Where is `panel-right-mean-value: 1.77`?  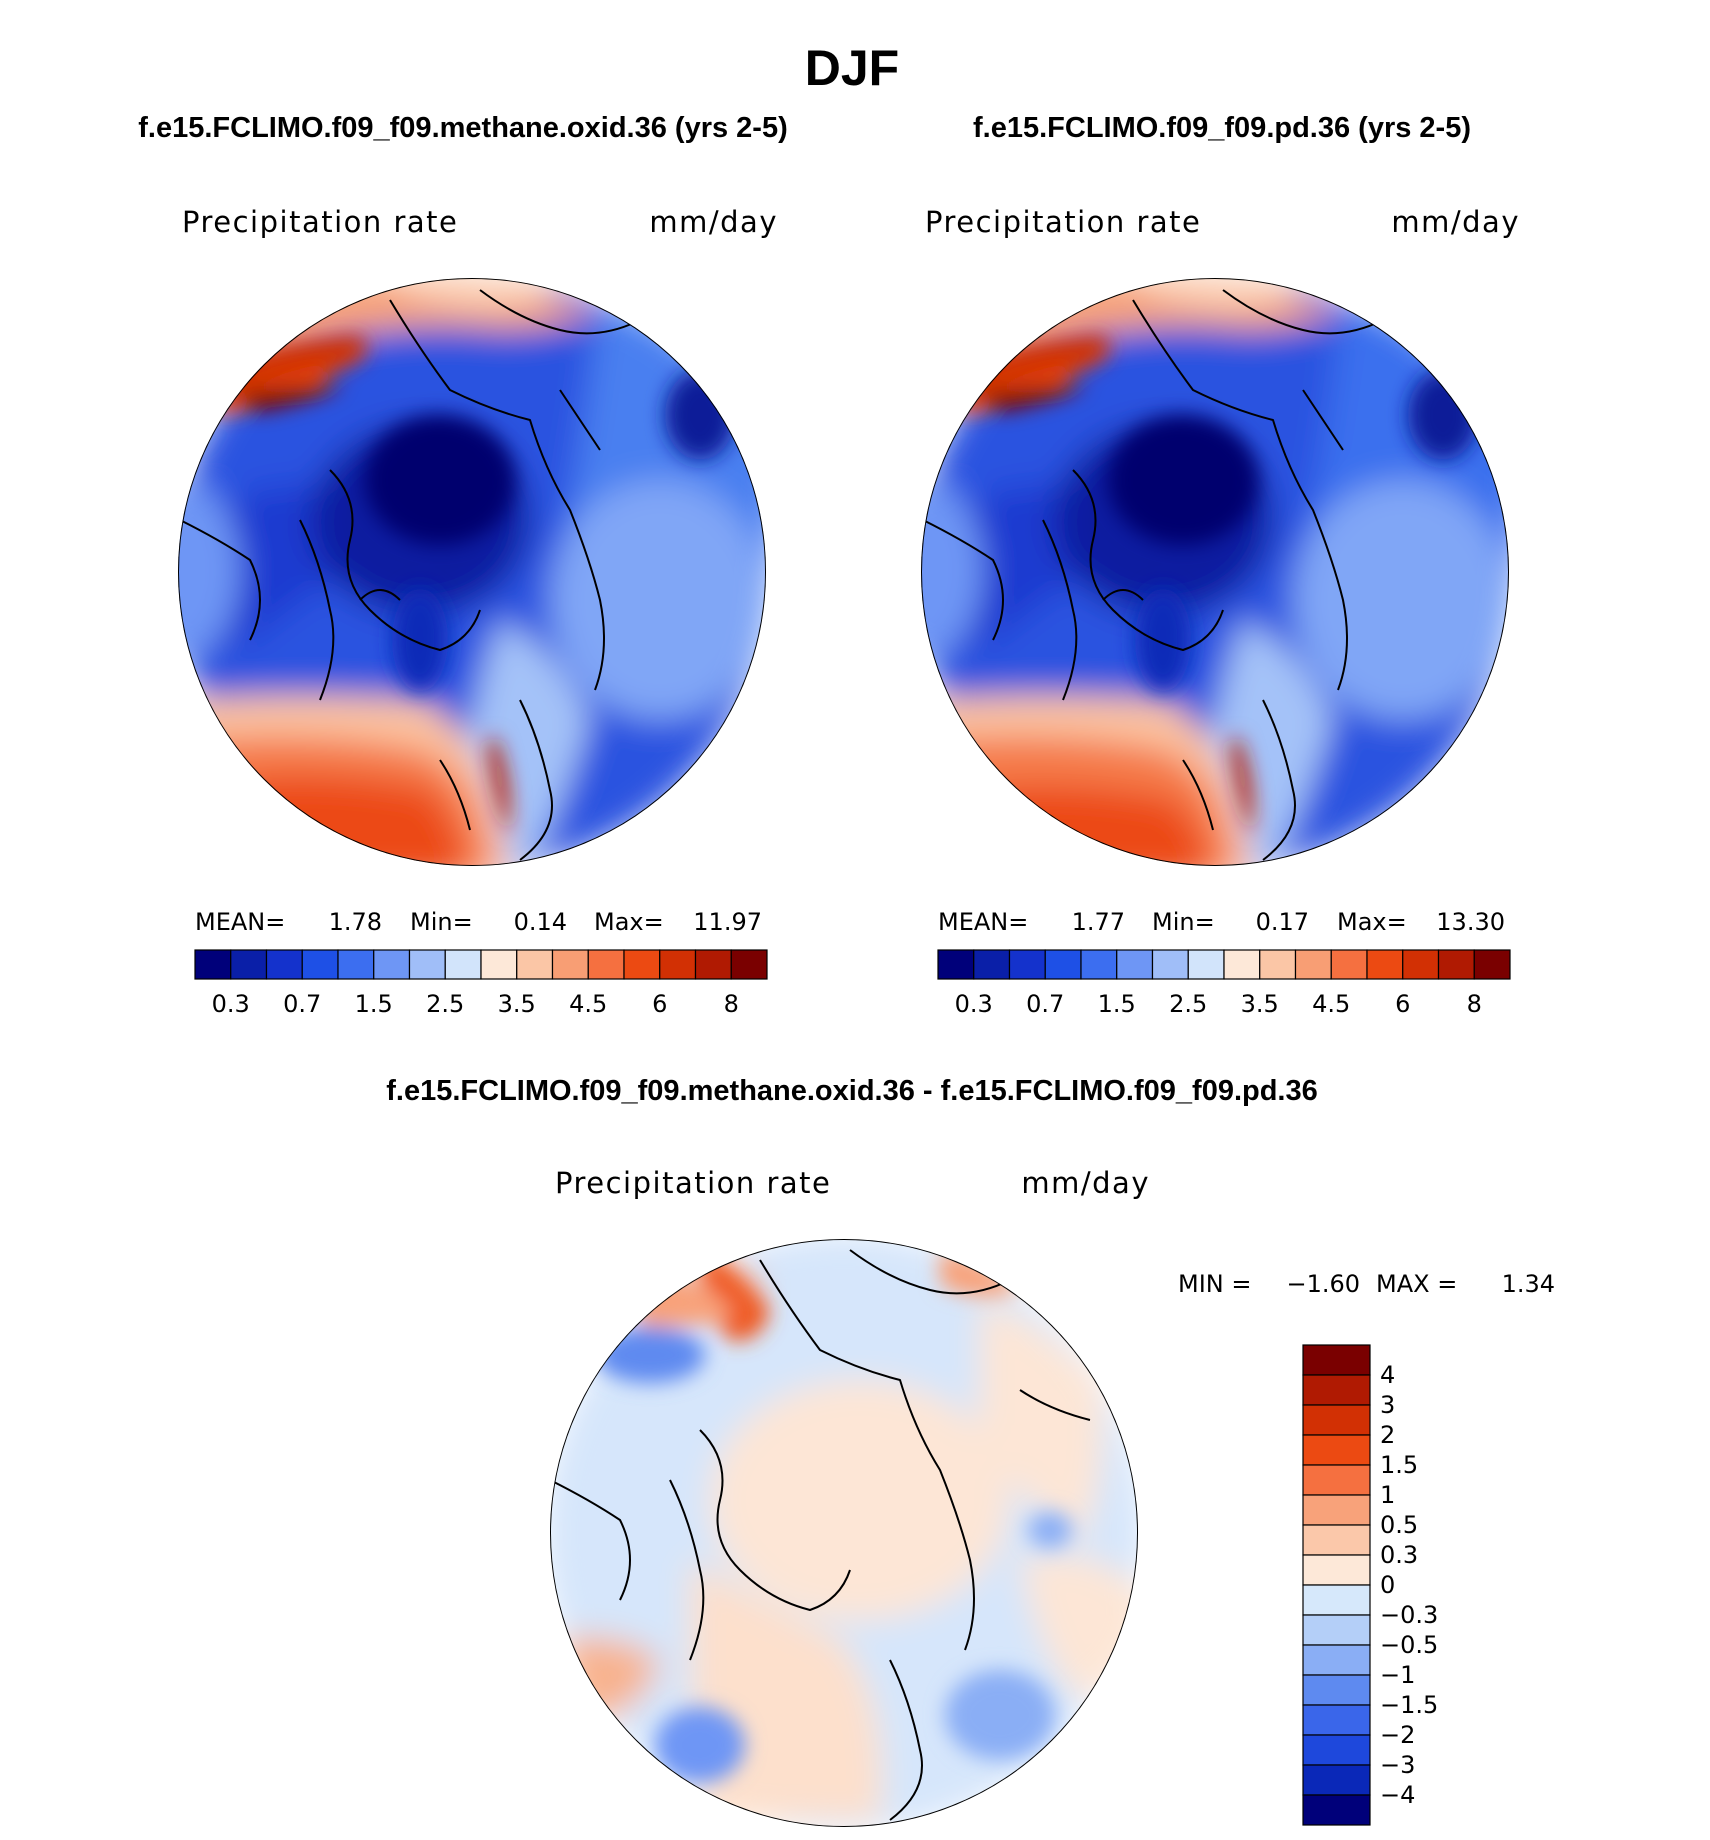
panel-right-mean-value: 1.77 is located at coordinates (1098, 922).